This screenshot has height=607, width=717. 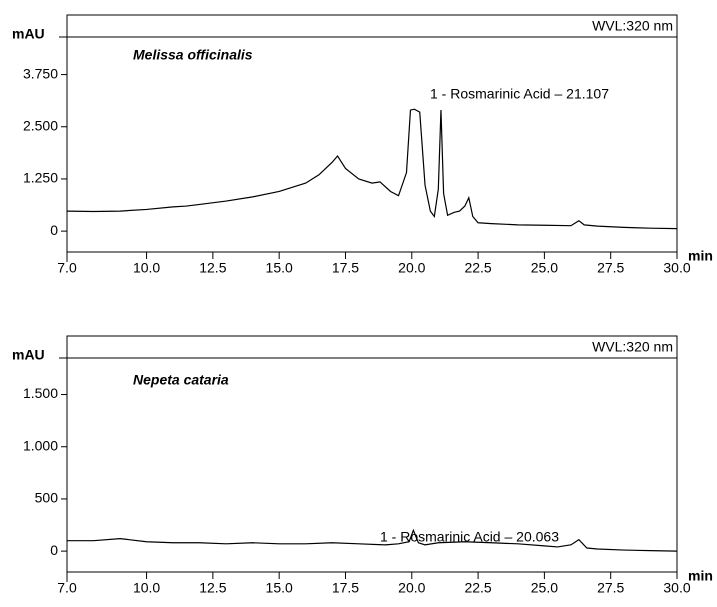 I want to click on peak-annotation: 1 - Rosmarinic Acid – 21.107, so click(x=519, y=94).